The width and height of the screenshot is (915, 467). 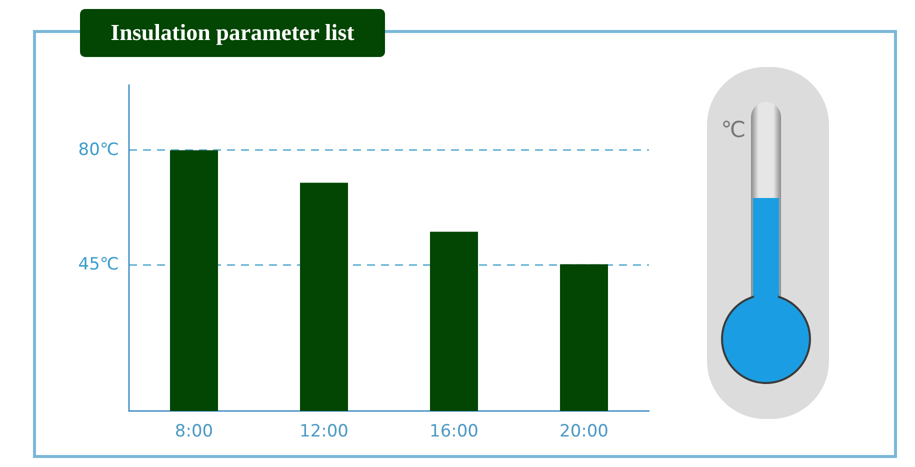 What do you see at coordinates (324, 432) in the screenshot?
I see `x-tick-label: 12:00` at bounding box center [324, 432].